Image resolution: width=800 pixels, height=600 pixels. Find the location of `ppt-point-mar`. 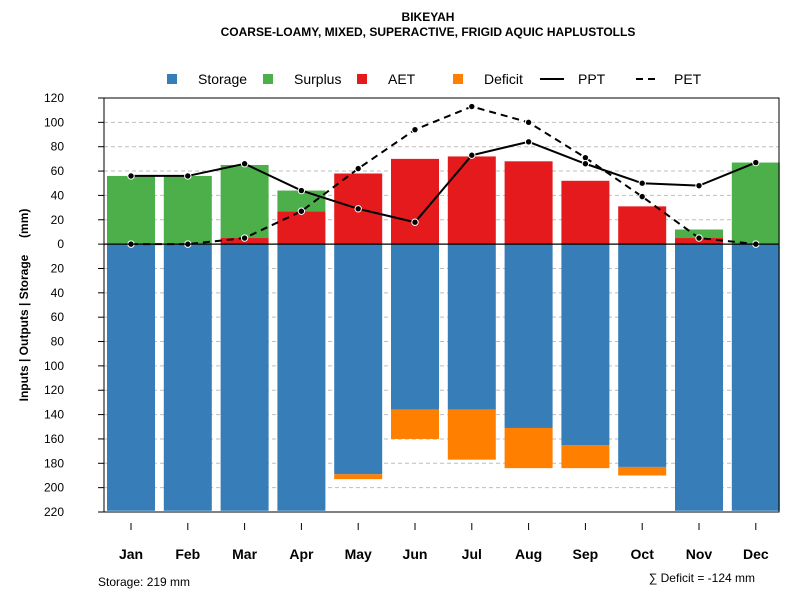

ppt-point-mar is located at coordinates (244, 164).